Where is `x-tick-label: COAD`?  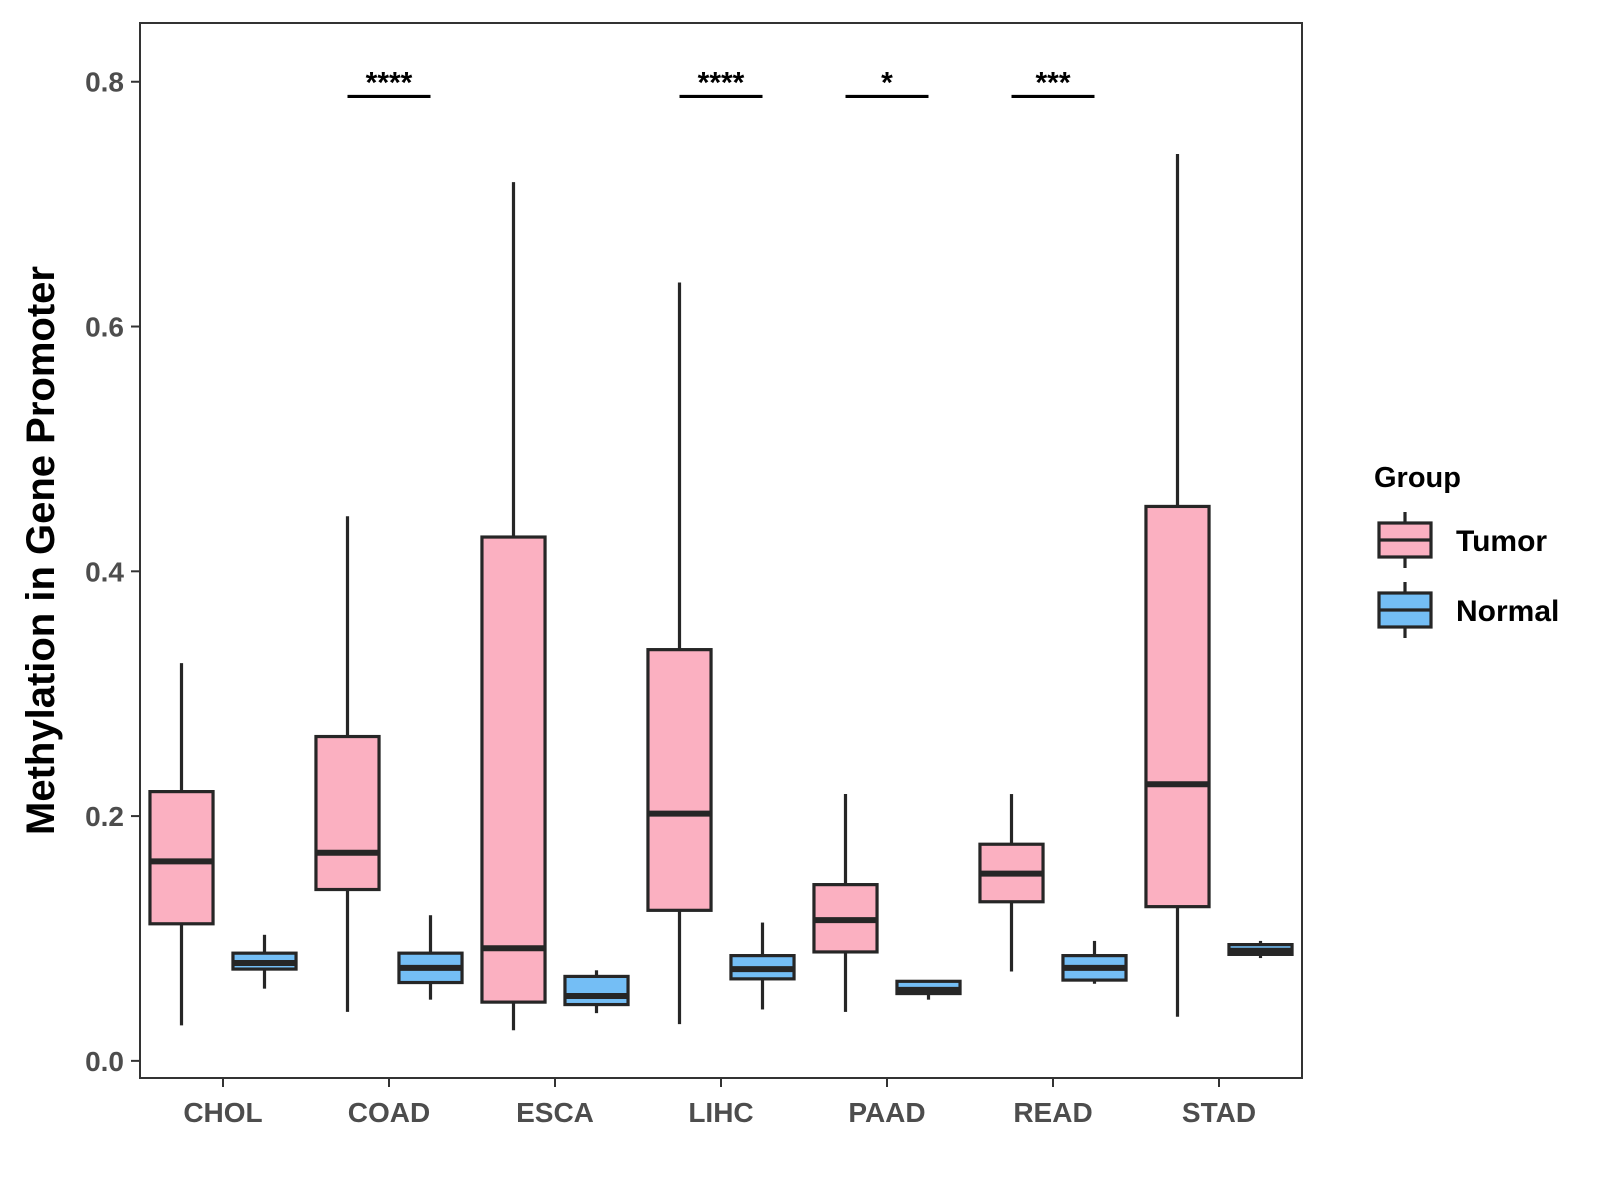
x-tick-label: COAD is located at coordinates (389, 1112).